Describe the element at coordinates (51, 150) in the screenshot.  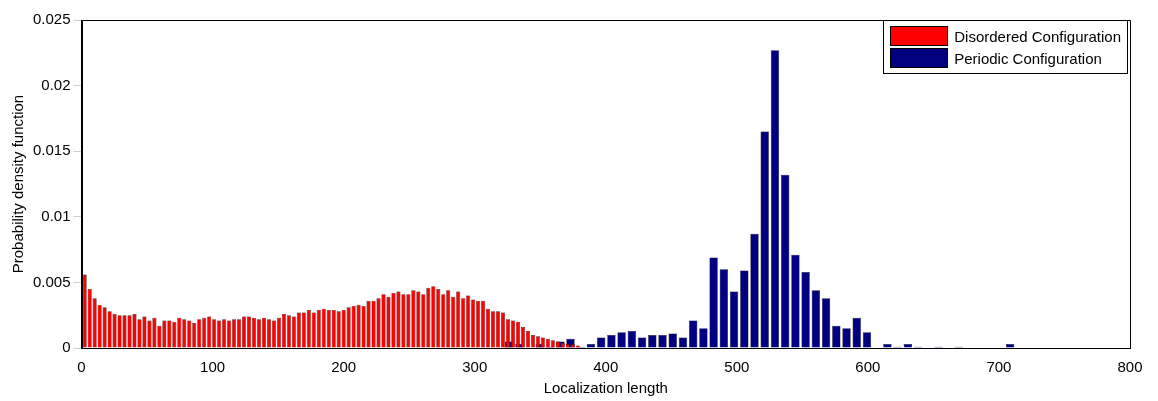
I see `y-tick-label: 0.015` at that location.